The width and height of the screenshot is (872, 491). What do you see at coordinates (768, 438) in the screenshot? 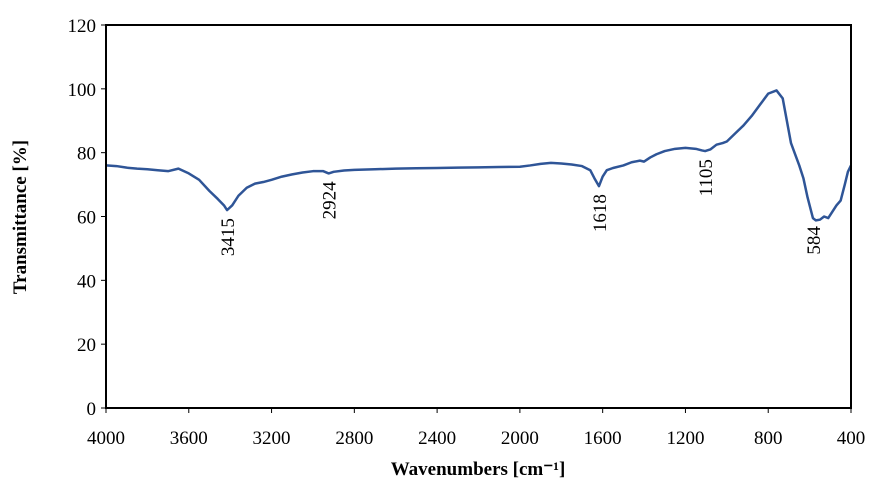
I see `x-tick-label: 800` at bounding box center [768, 438].